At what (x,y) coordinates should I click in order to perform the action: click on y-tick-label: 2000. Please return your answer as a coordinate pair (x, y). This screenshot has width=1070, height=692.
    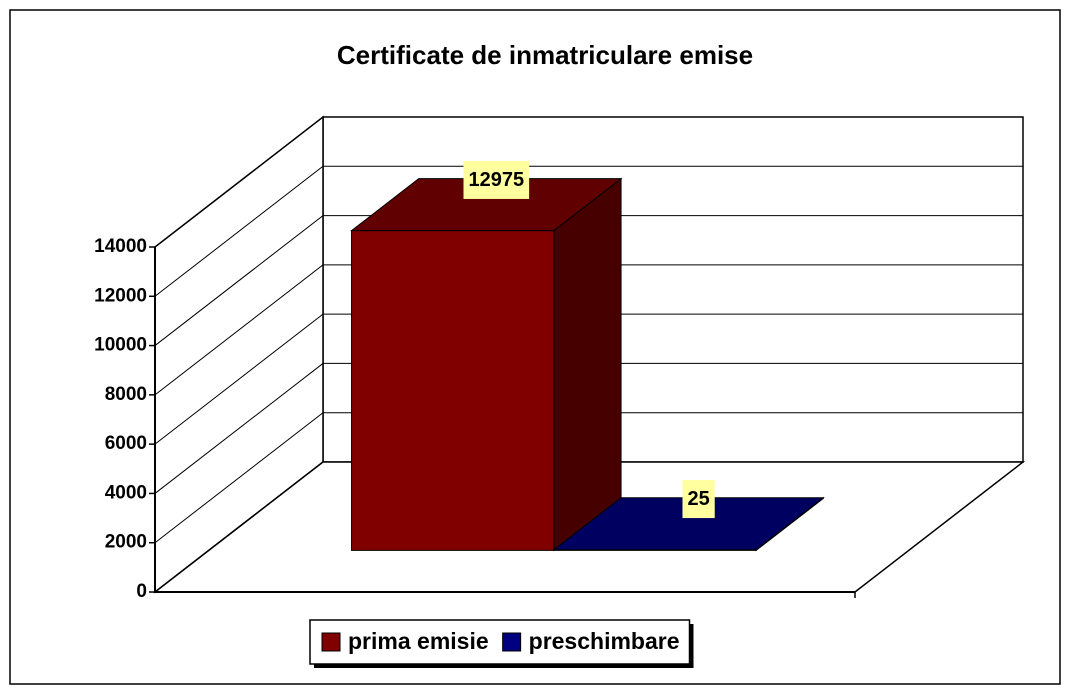
    Looking at the image, I should click on (126, 542).